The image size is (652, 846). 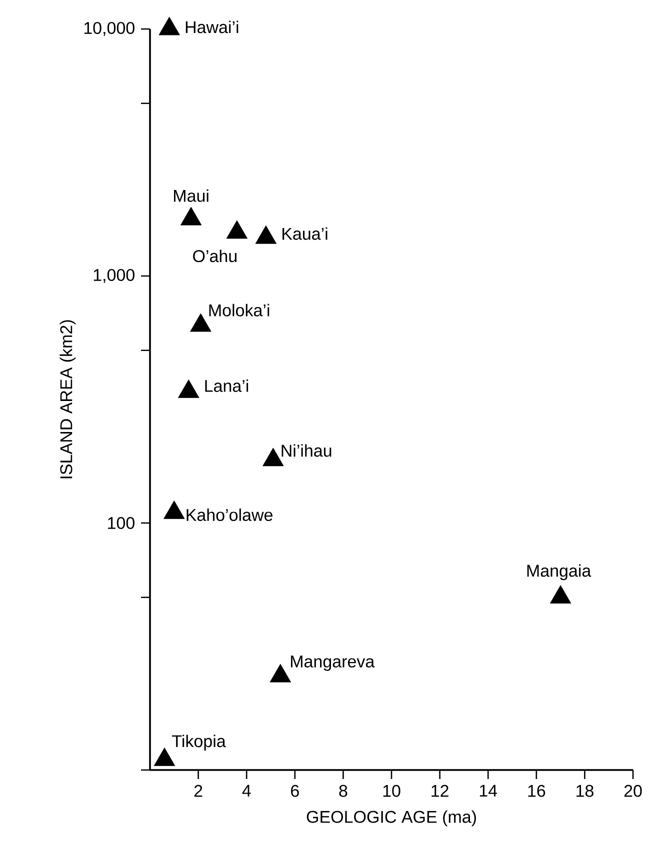 What do you see at coordinates (343, 790) in the screenshot?
I see `x-tick-label: 8` at bounding box center [343, 790].